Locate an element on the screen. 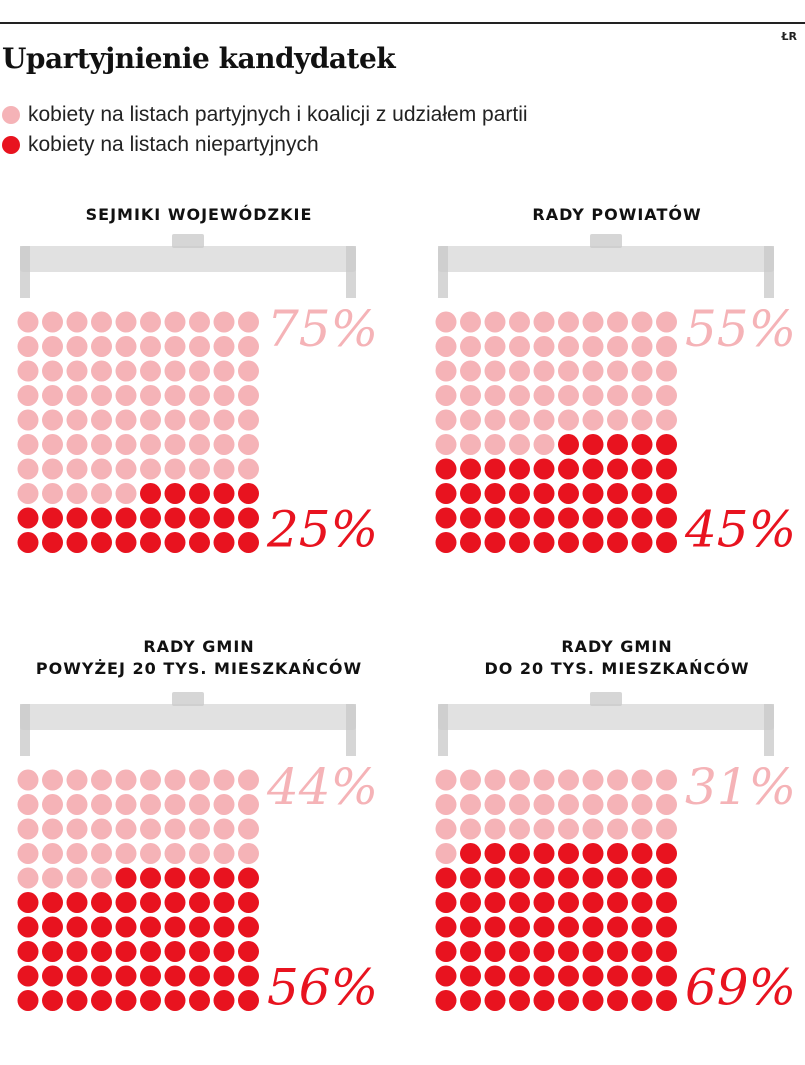  panel-title: RADY GMIN POWYŻEJ 20 TYS. MIESZKAŃCÓW is located at coordinates (199, 658).